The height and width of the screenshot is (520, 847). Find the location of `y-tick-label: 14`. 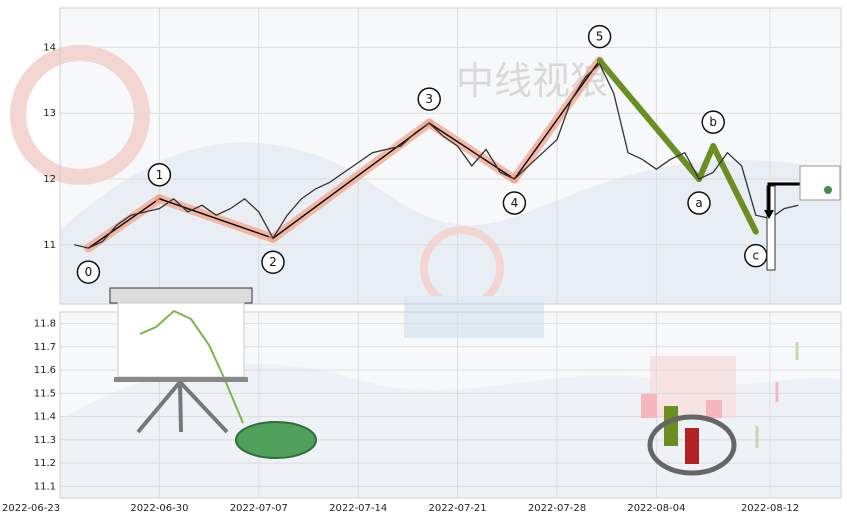

y-tick-label: 14 is located at coordinates (49, 47).